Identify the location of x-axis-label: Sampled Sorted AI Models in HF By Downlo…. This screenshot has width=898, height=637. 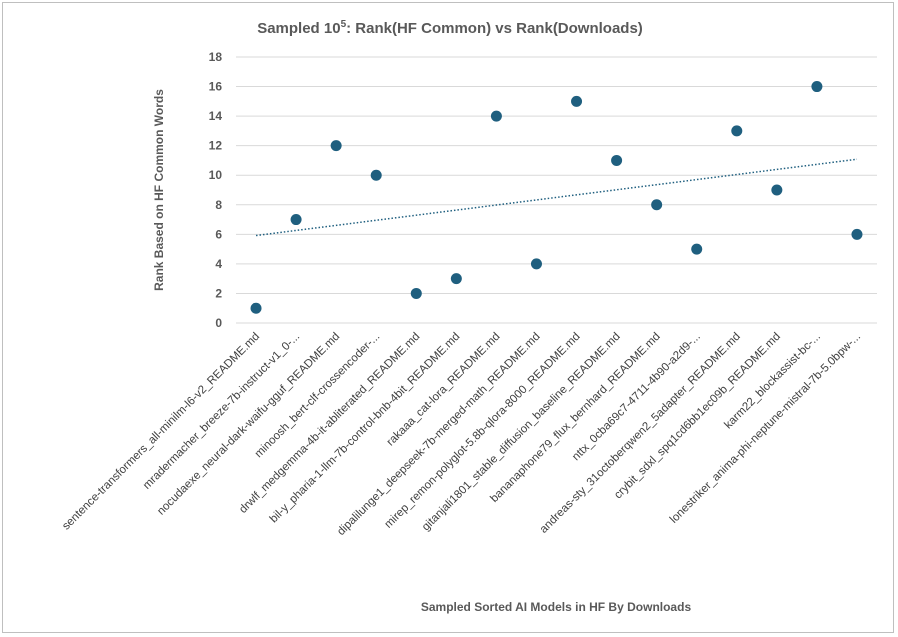
(556, 607).